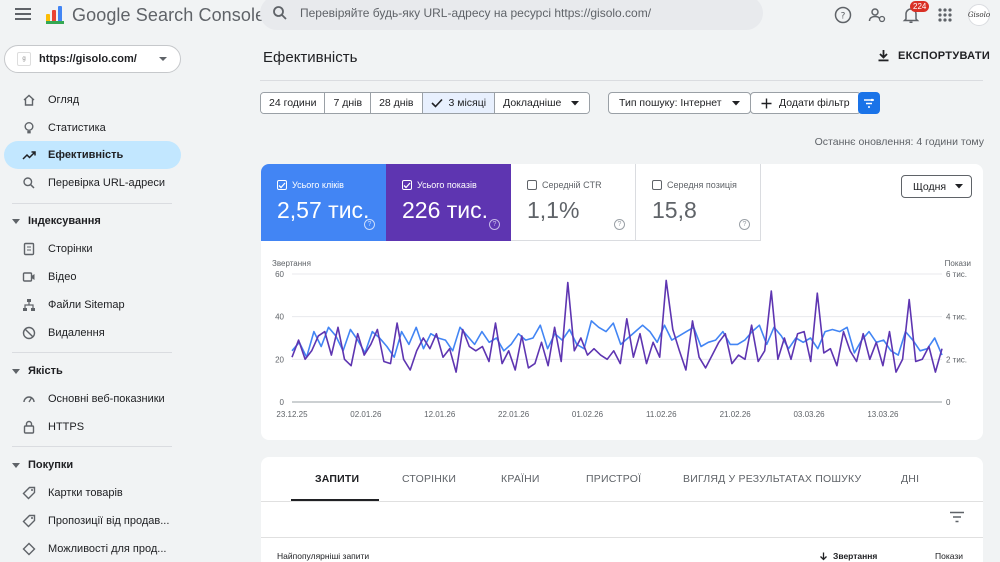 The width and height of the screenshot is (1000, 562). Describe the element at coordinates (572, 185) in the screenshot. I see `metric-label: Середній CTR` at that location.